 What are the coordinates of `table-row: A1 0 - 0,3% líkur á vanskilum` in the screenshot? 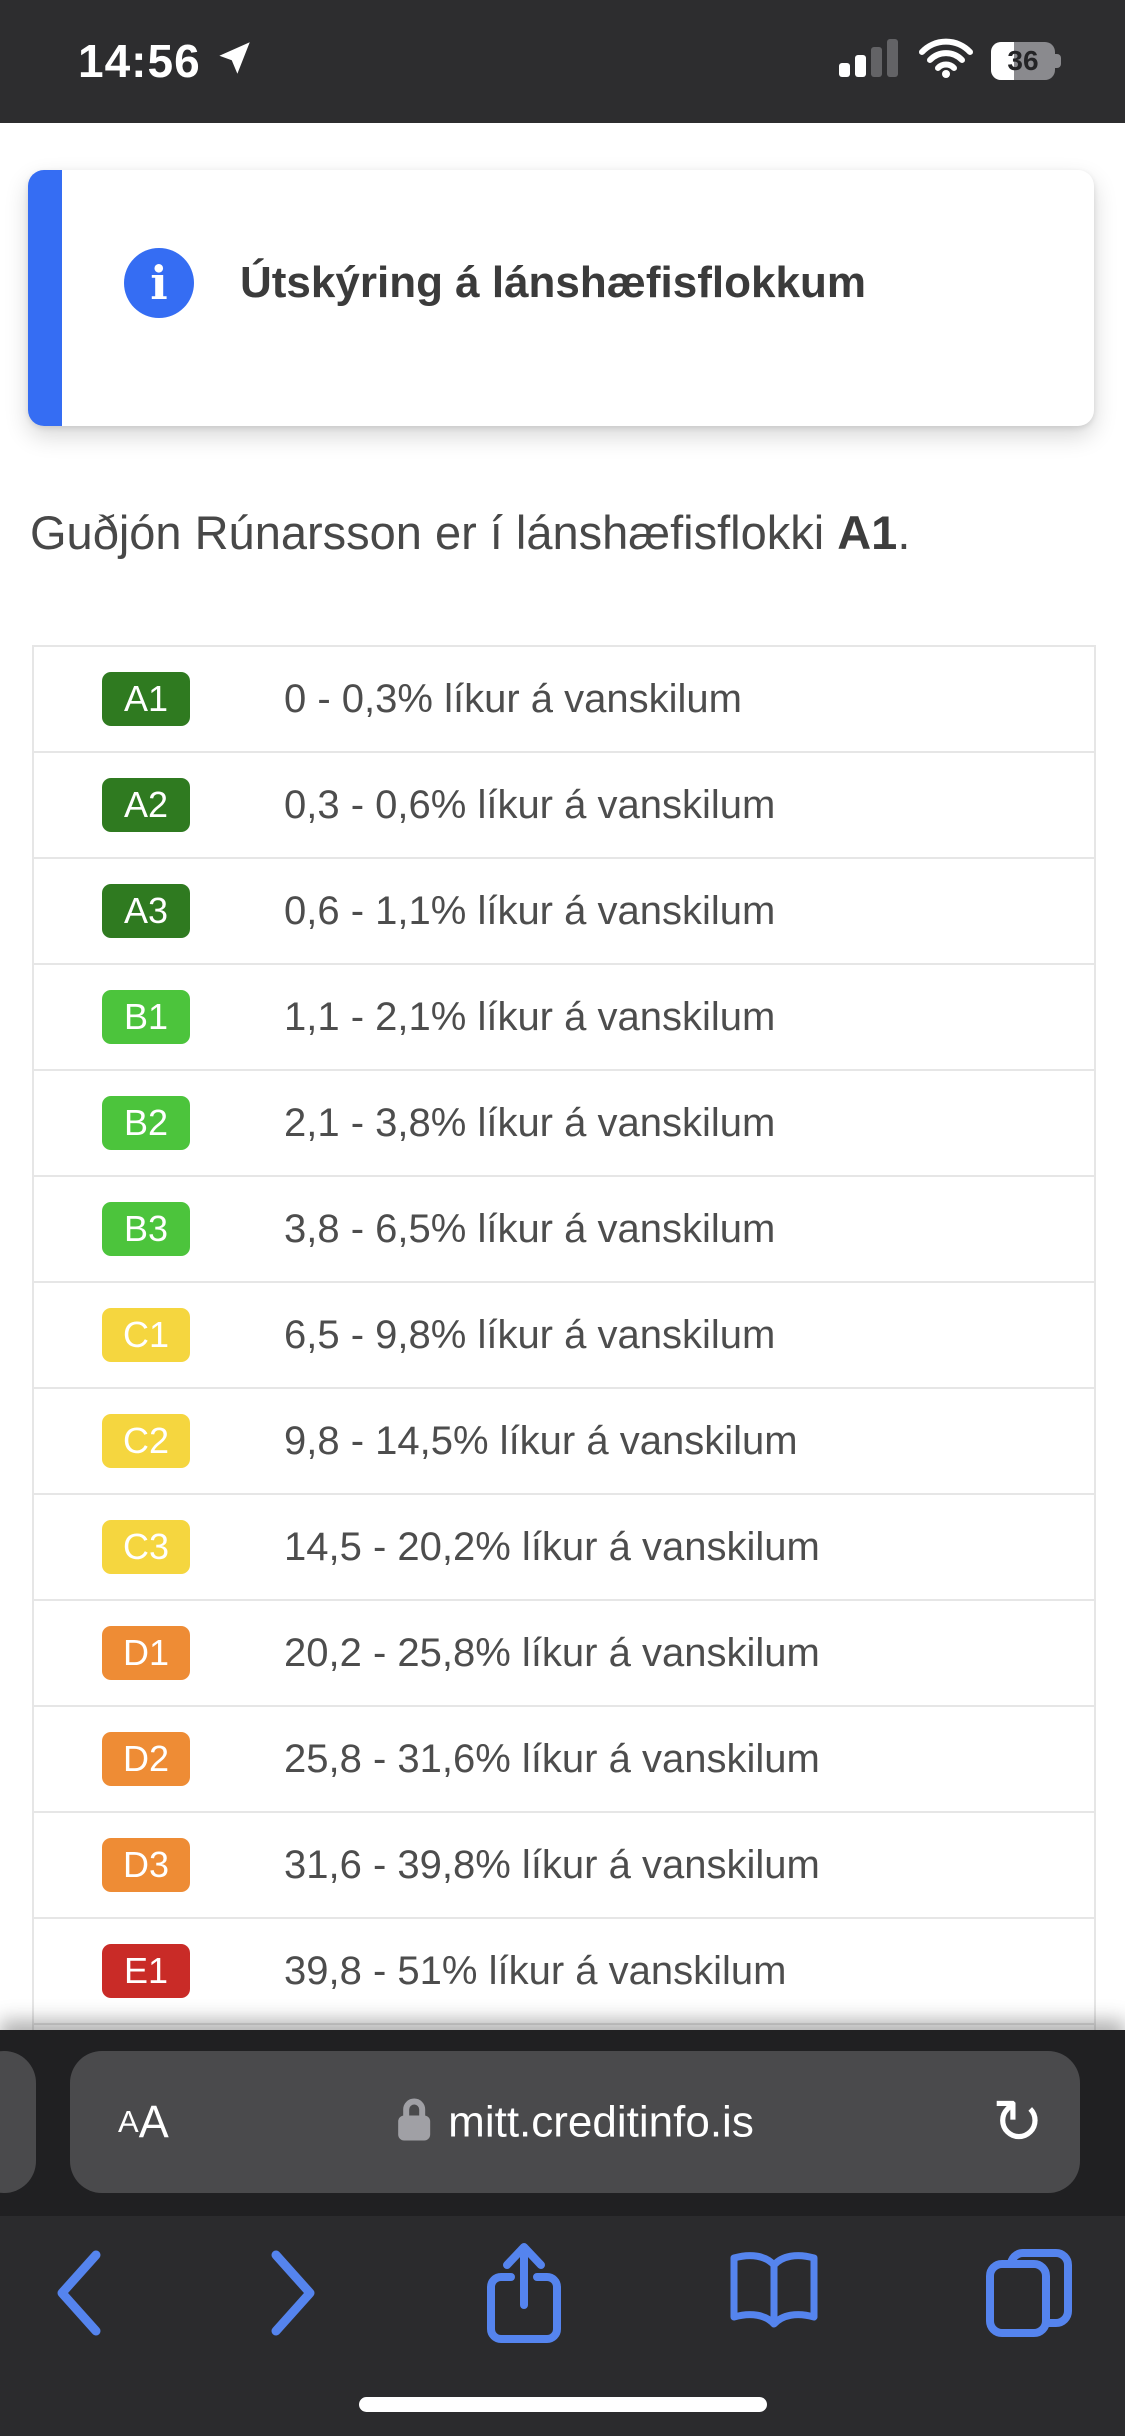 It's located at (564, 700).